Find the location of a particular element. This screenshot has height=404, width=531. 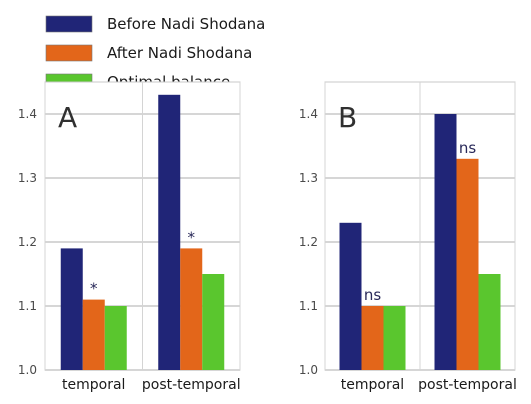

legend-item-after-nadi-shodana: After Nadi Shodana is located at coordinates (148, 53).